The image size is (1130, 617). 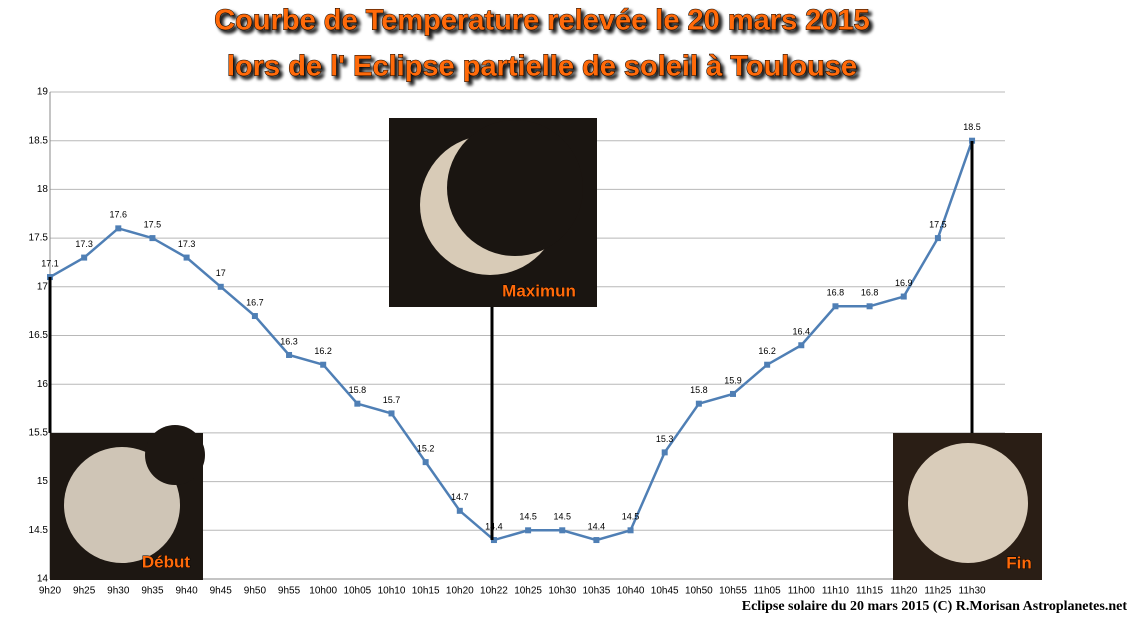 I want to click on data-label: 16.7, so click(x=255, y=302).